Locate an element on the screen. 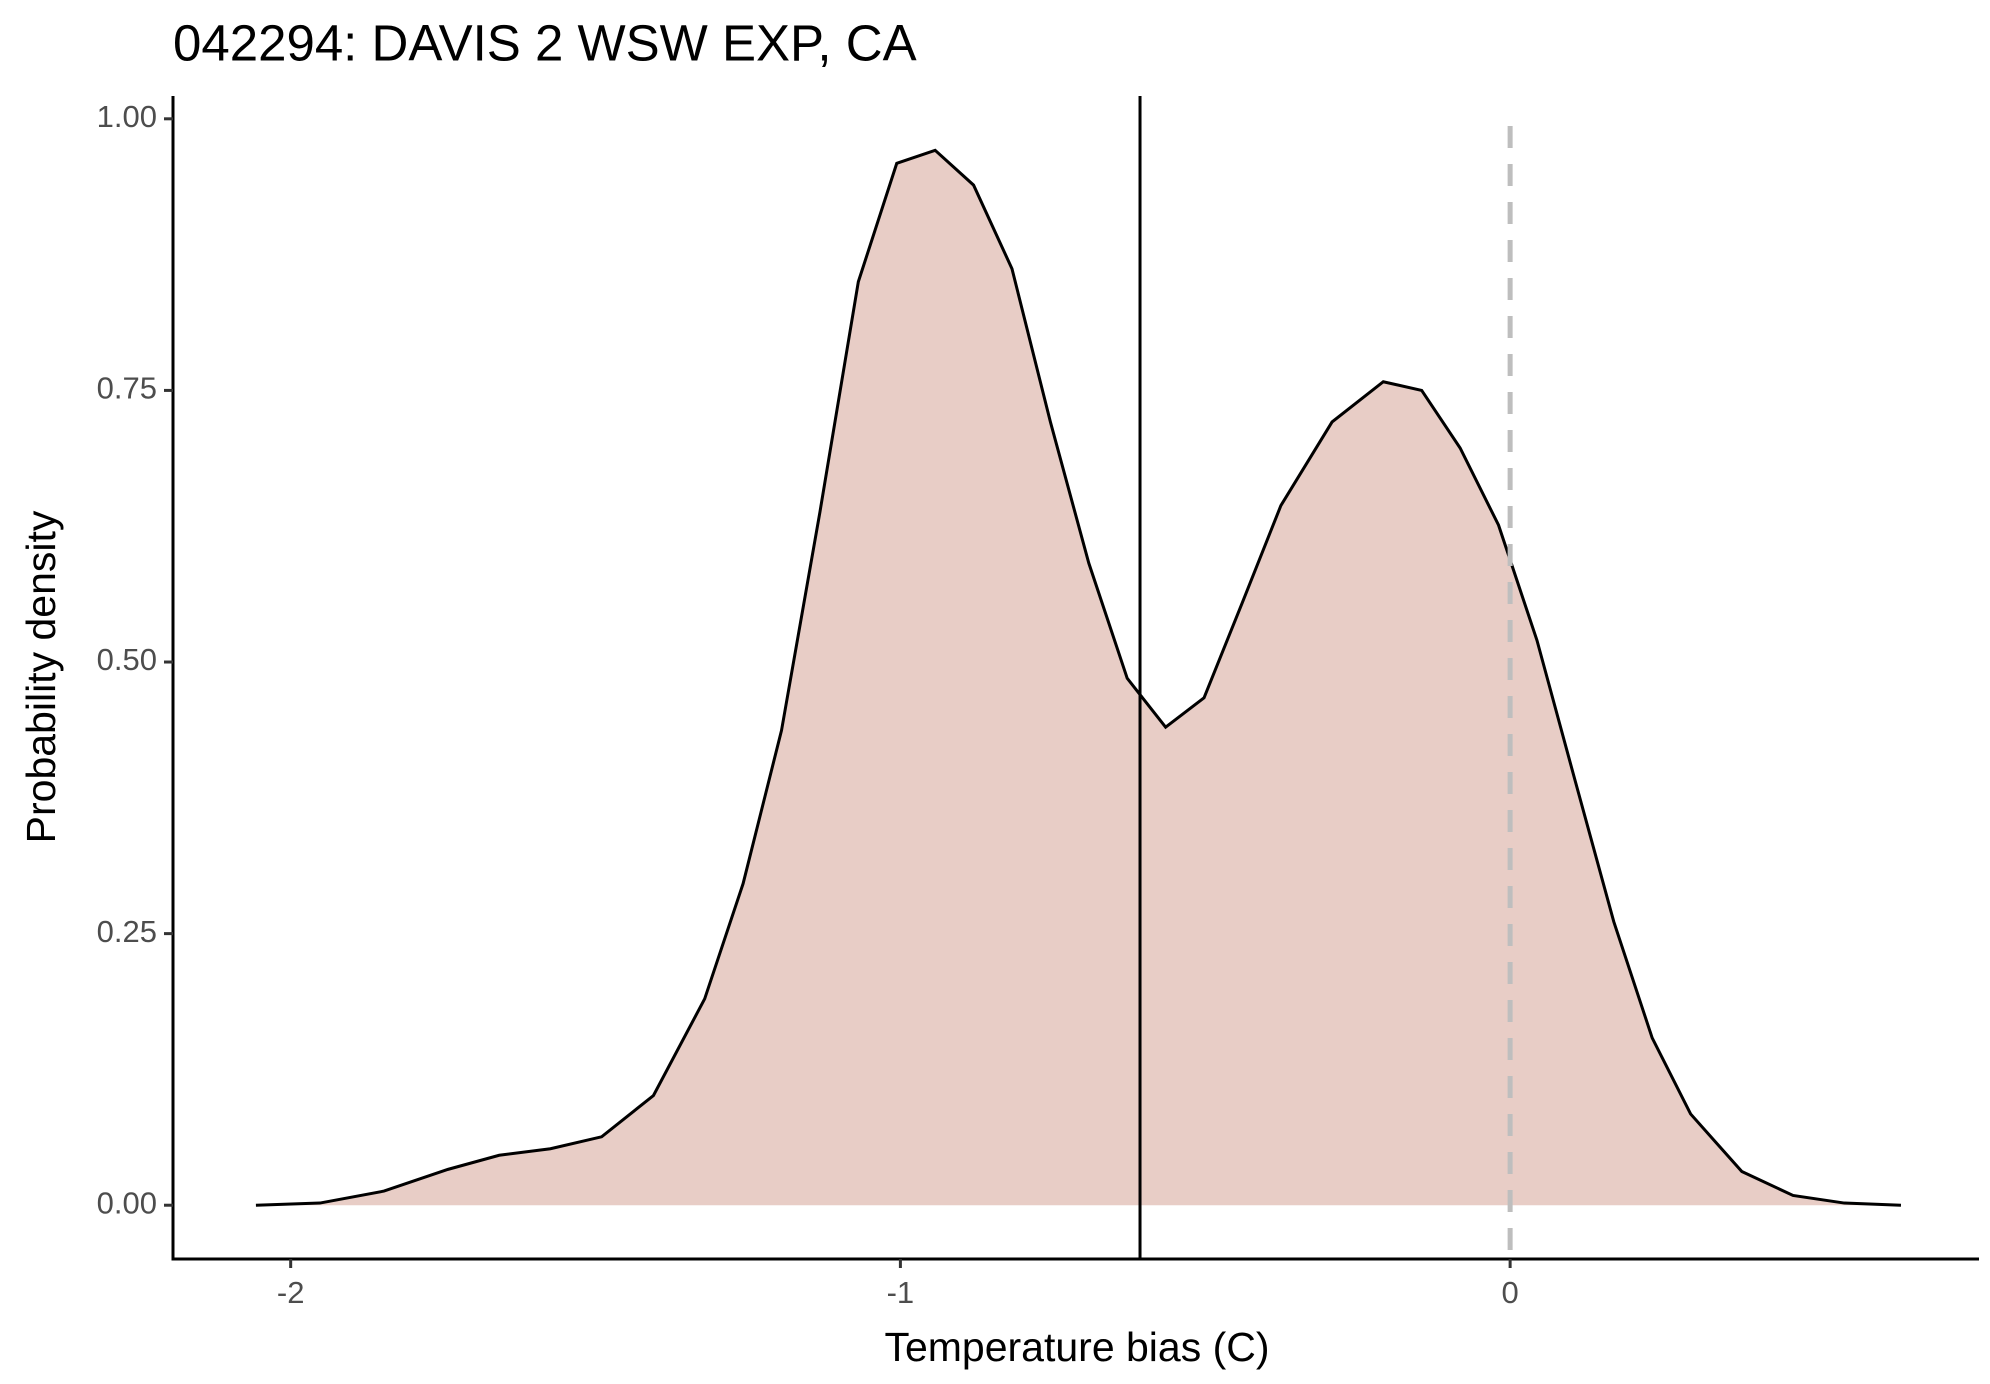  x-tick-label: -1 is located at coordinates (901, 1292).